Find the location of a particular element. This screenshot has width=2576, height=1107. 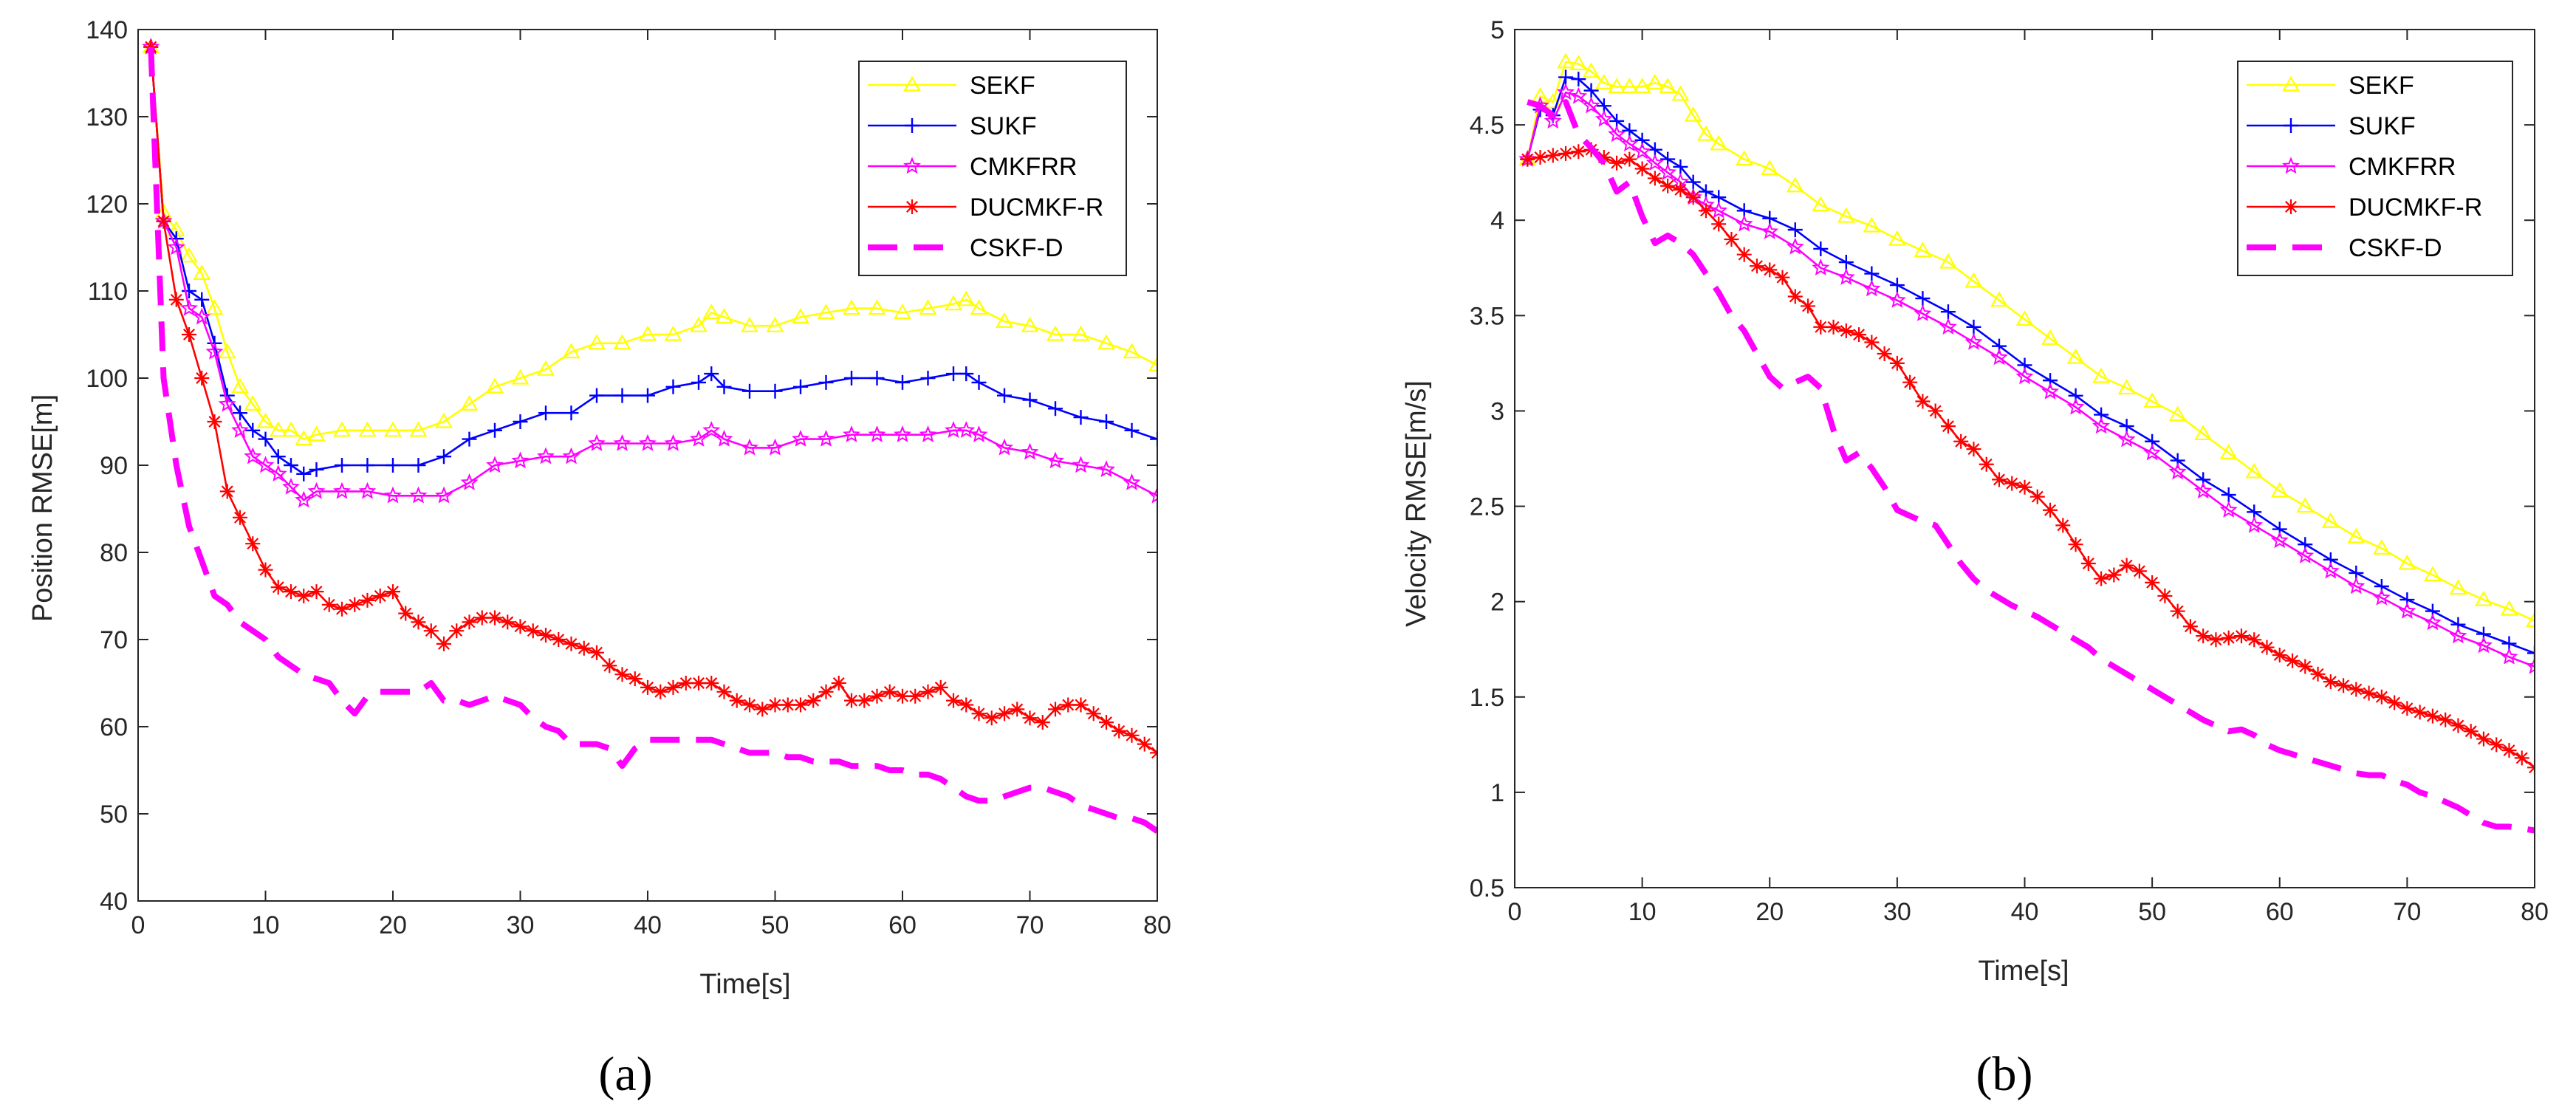

legend-label-cskf-d: CSKF-D is located at coordinates (1016, 248).